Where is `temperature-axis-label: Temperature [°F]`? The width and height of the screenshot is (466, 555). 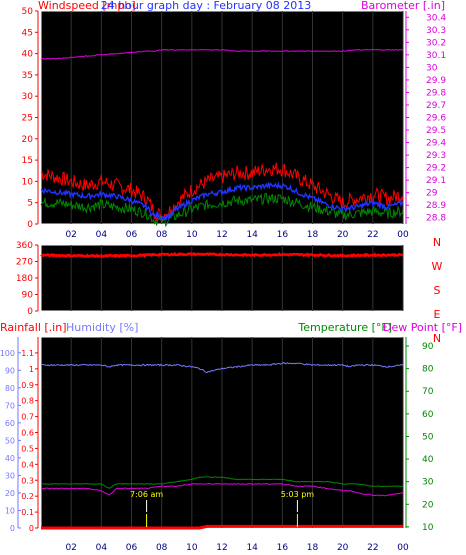
temperature-axis-label: Temperature [°F] is located at coordinates (344, 327).